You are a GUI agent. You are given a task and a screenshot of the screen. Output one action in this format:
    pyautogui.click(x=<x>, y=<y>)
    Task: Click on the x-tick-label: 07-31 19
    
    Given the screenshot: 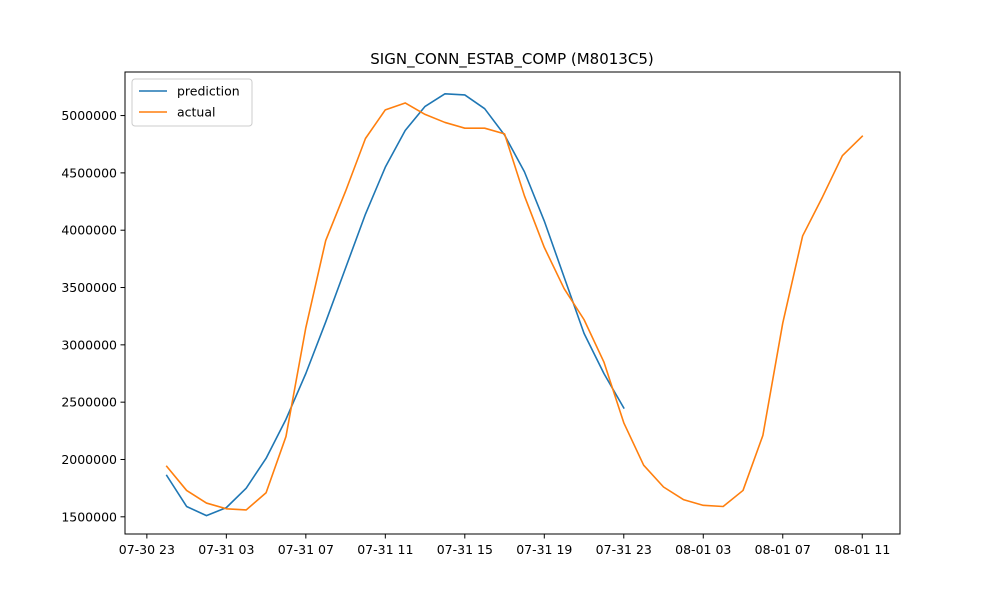 What is the action you would take?
    pyautogui.click(x=544, y=549)
    